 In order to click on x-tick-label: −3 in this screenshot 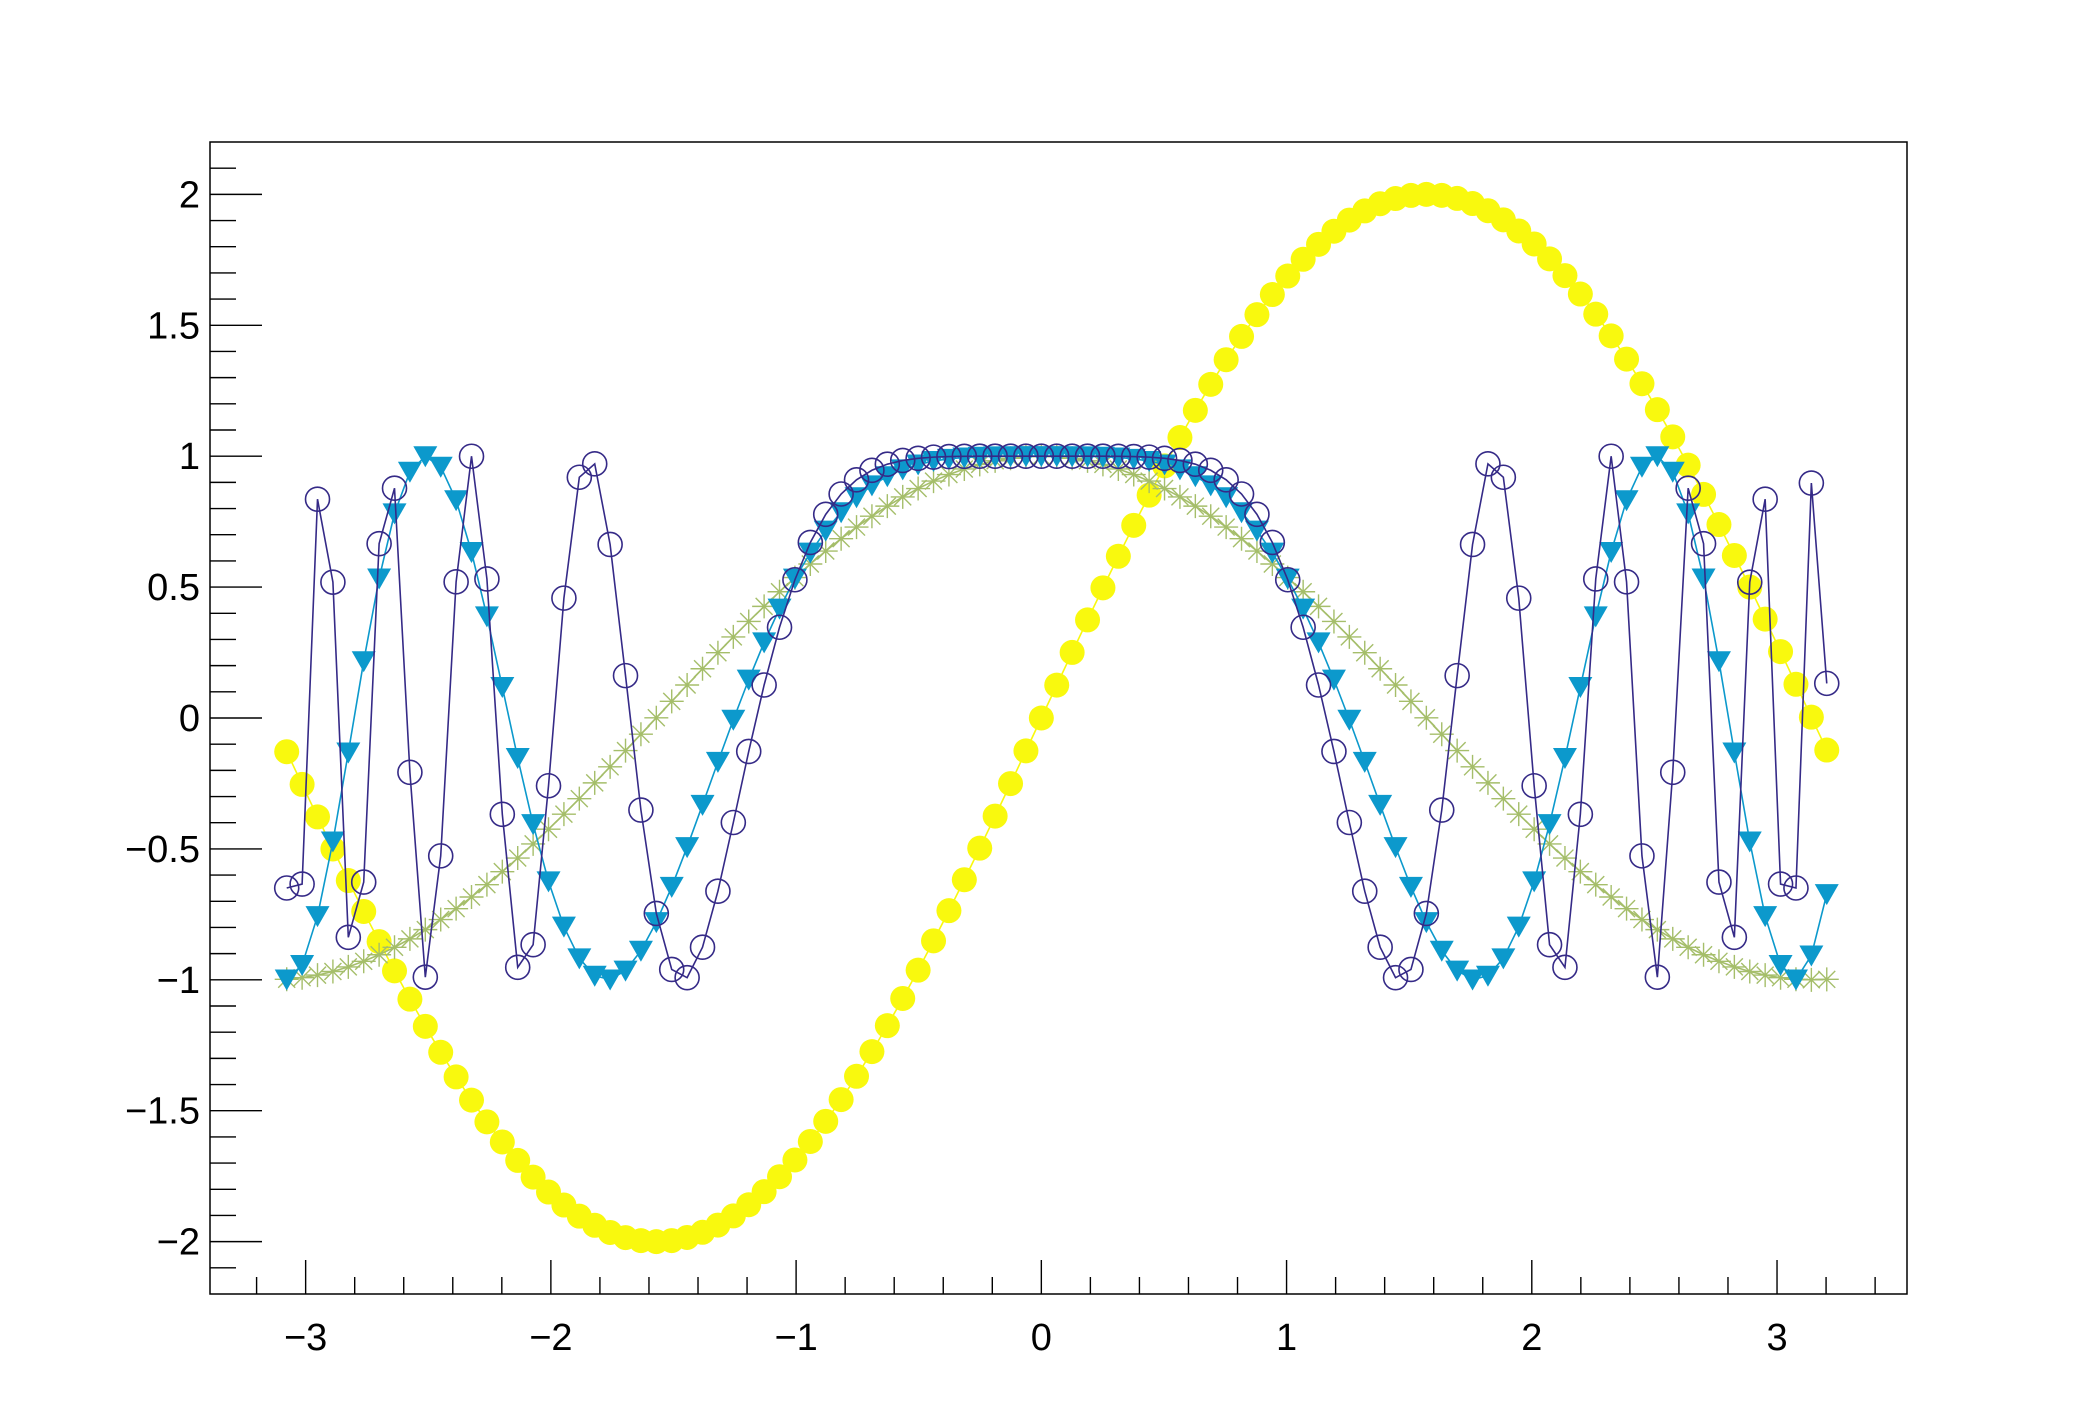, I will do `click(305, 1338)`.